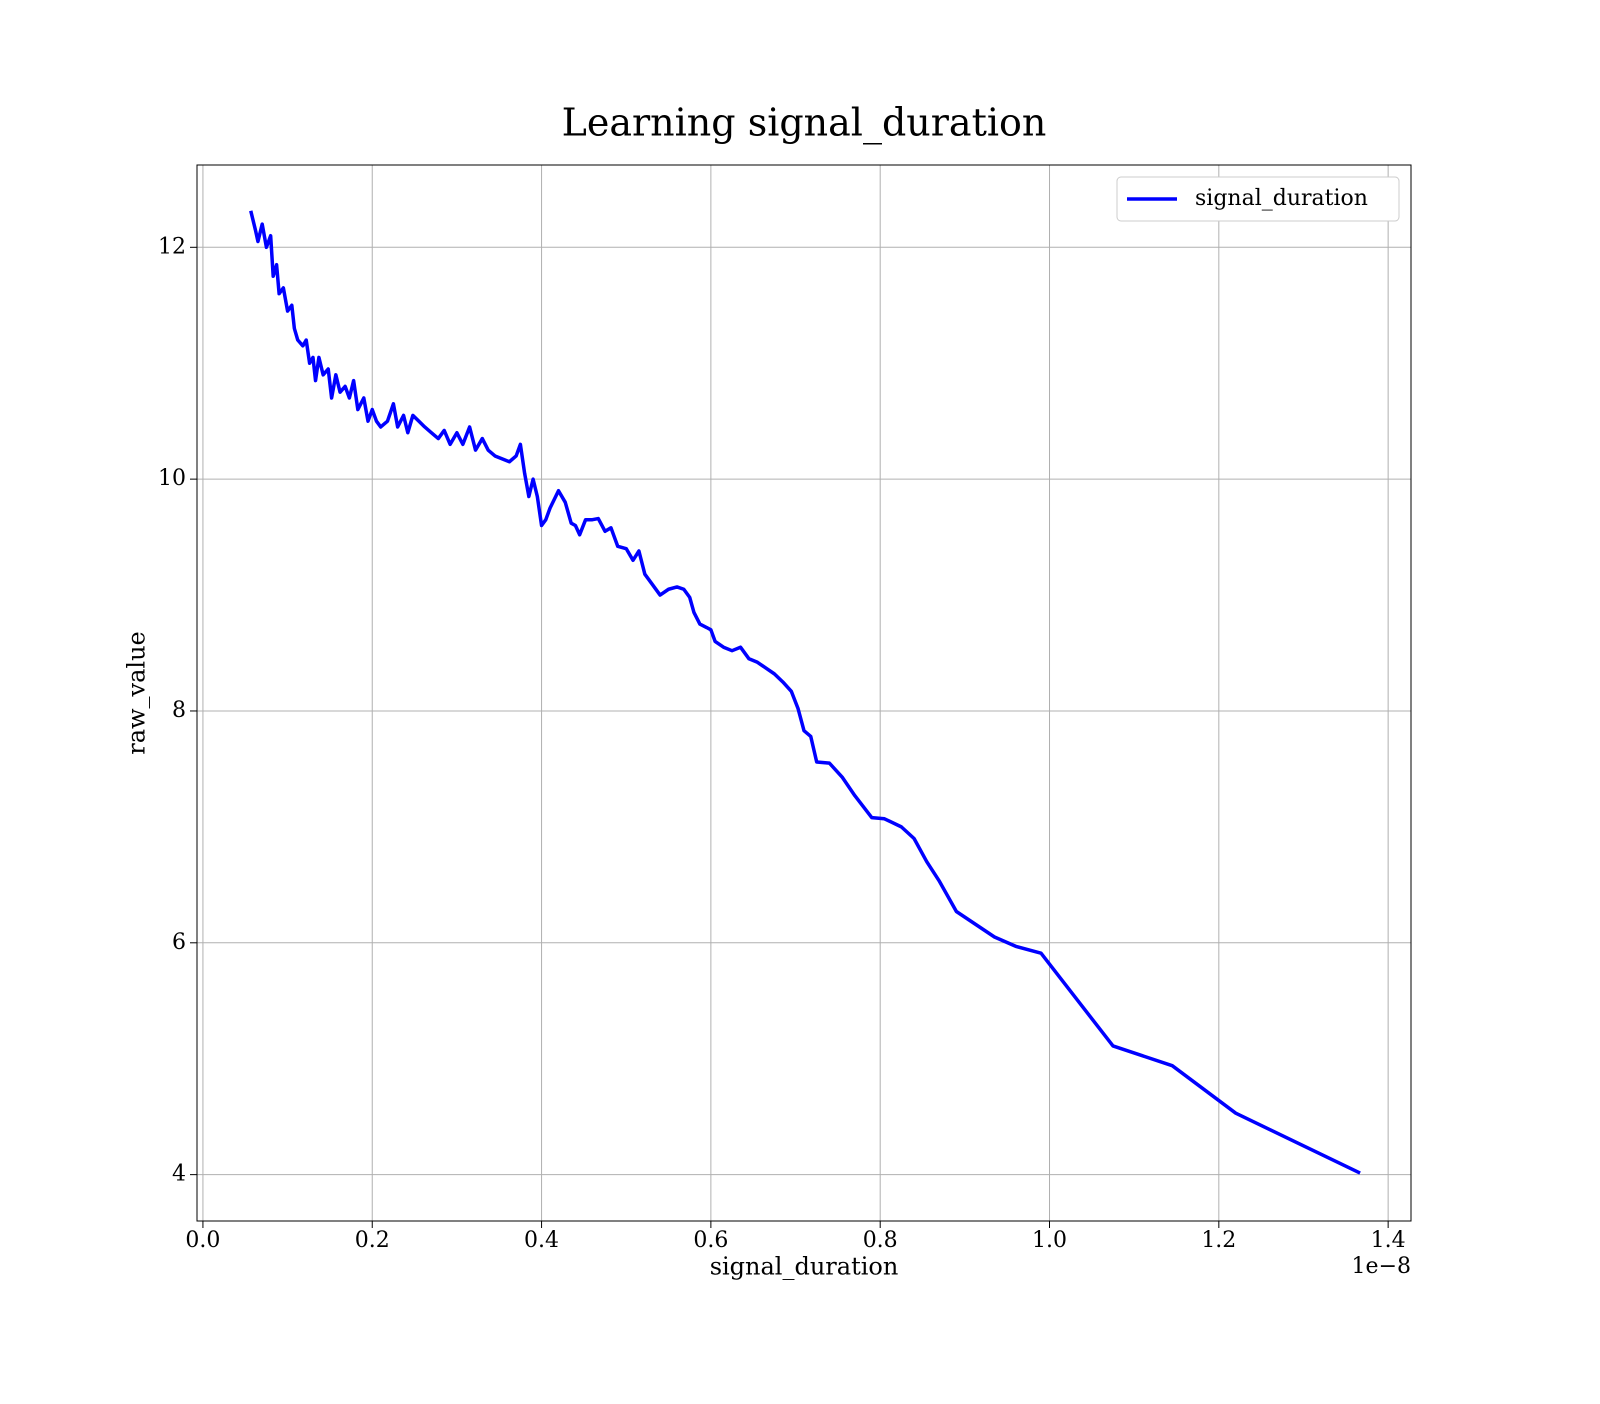  I want to click on y-tick-label: 8, so click(179, 710).